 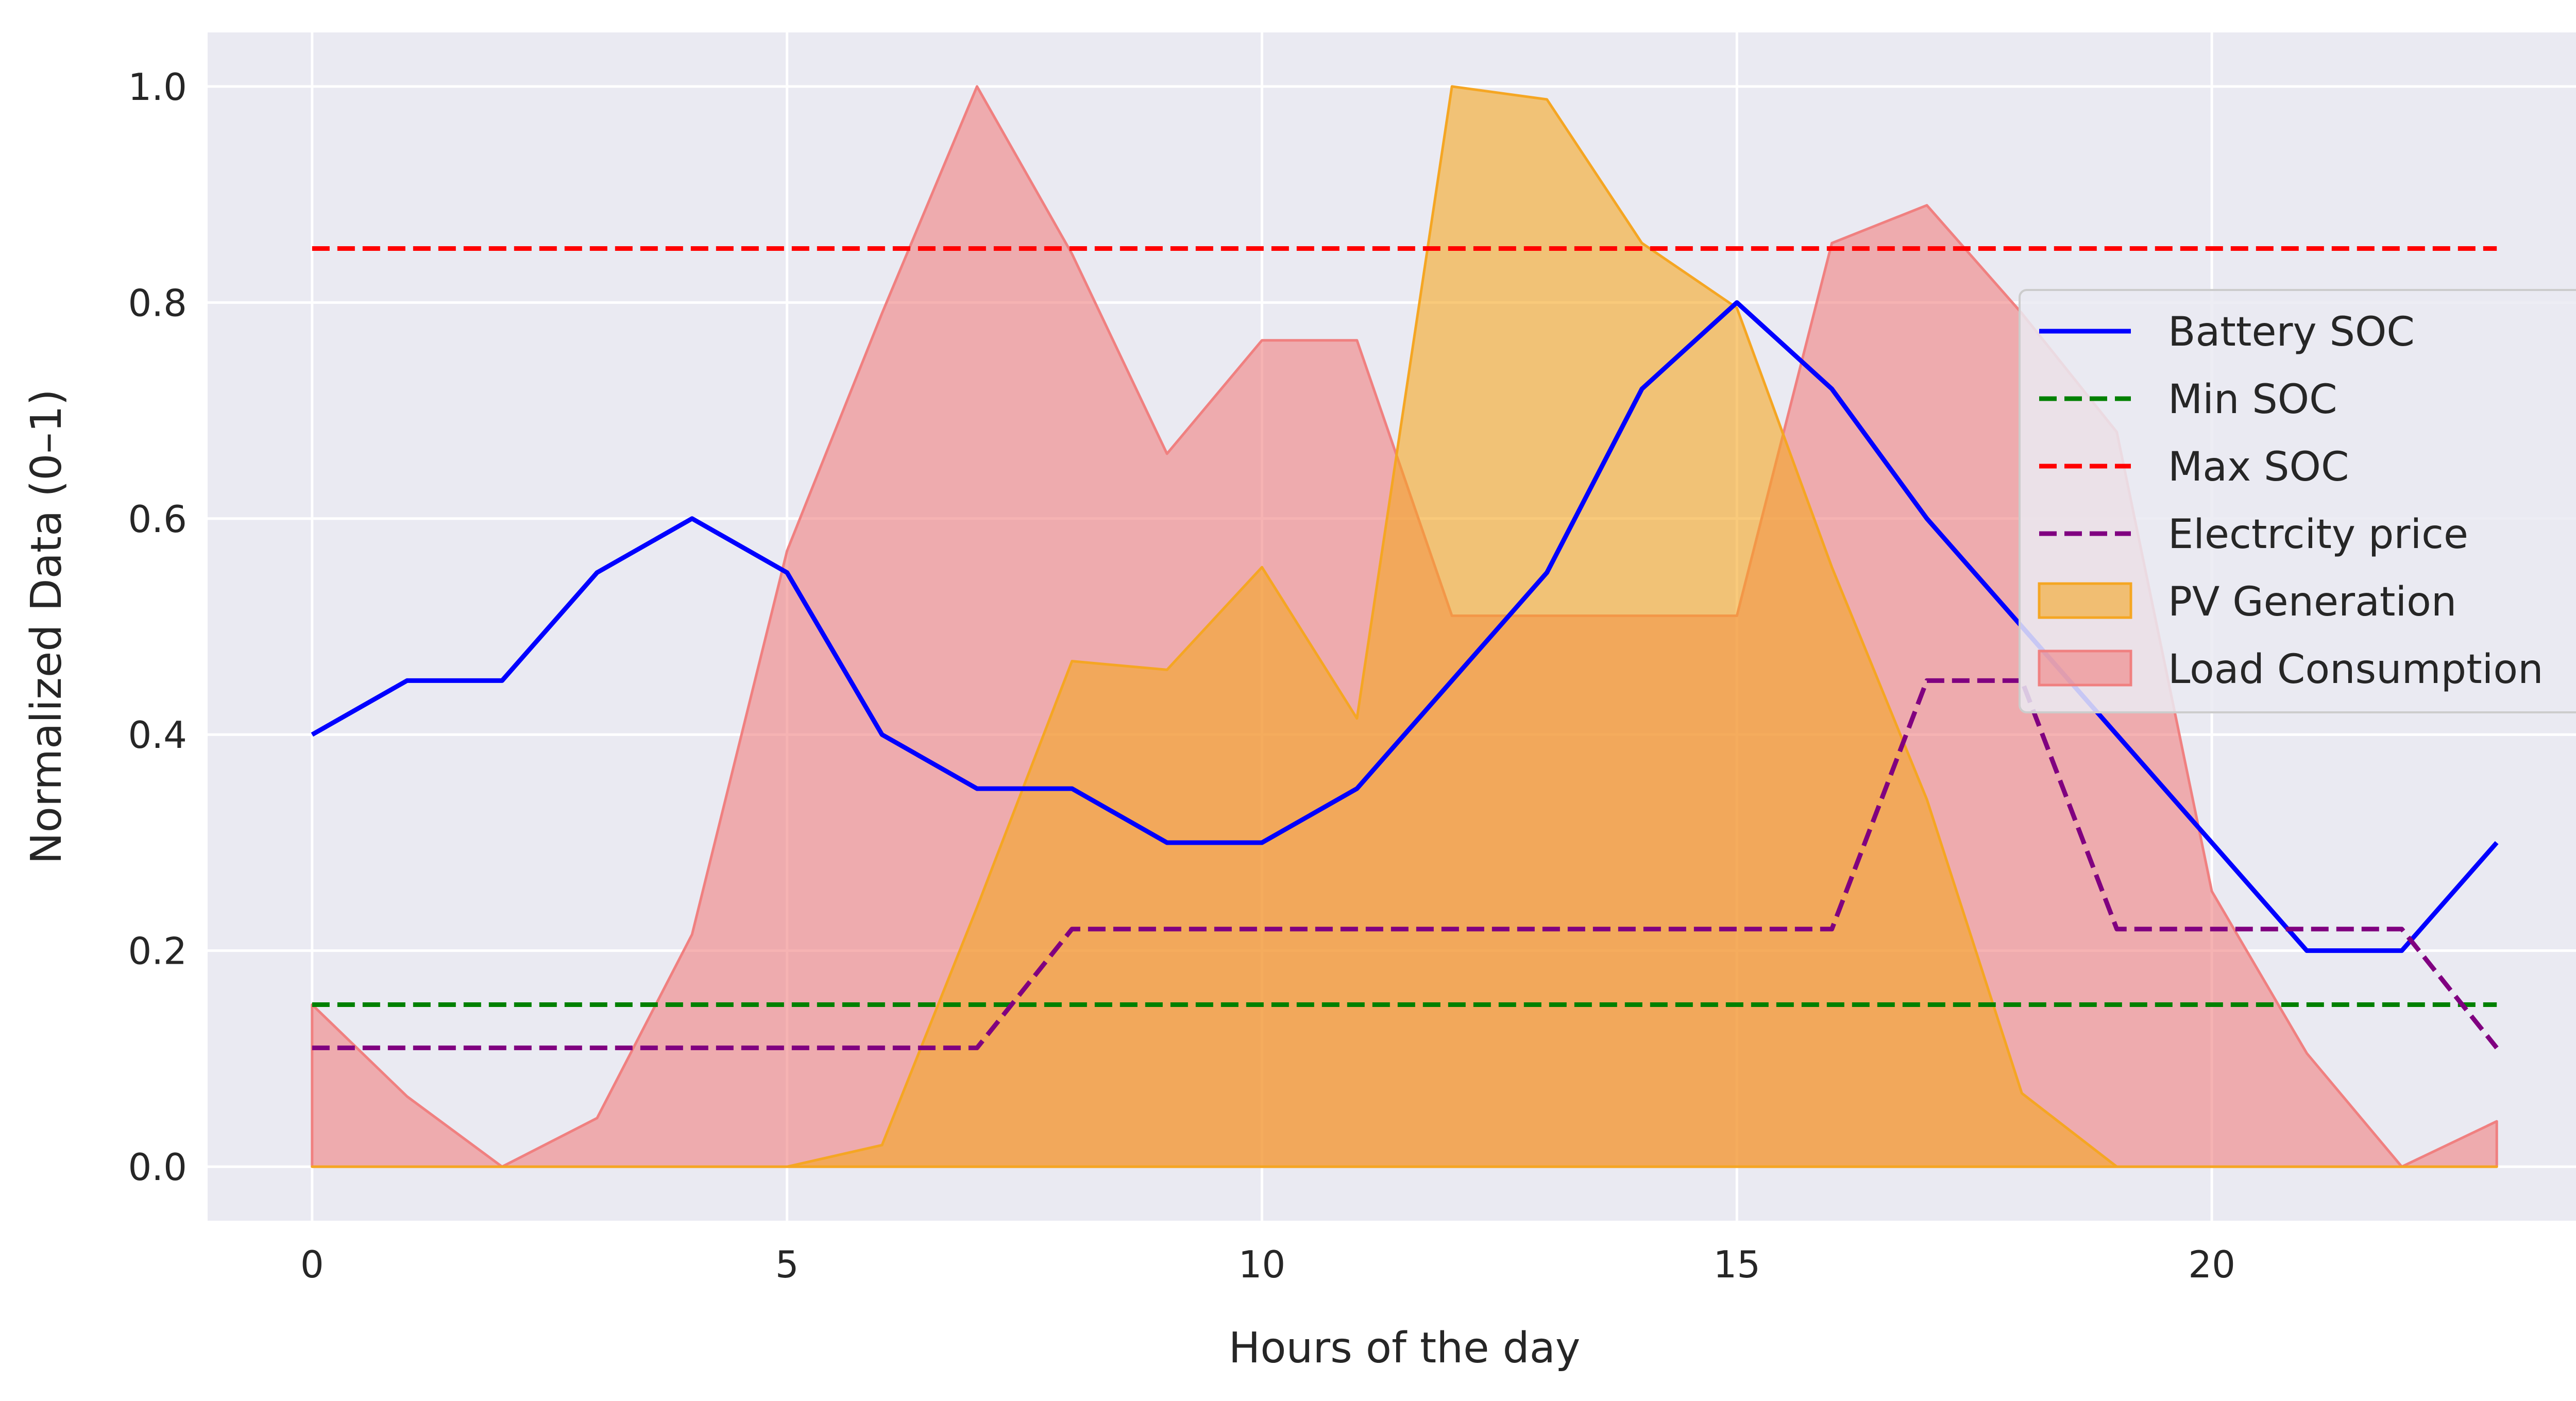 I want to click on x-tick-label: 20, so click(x=2211, y=1264).